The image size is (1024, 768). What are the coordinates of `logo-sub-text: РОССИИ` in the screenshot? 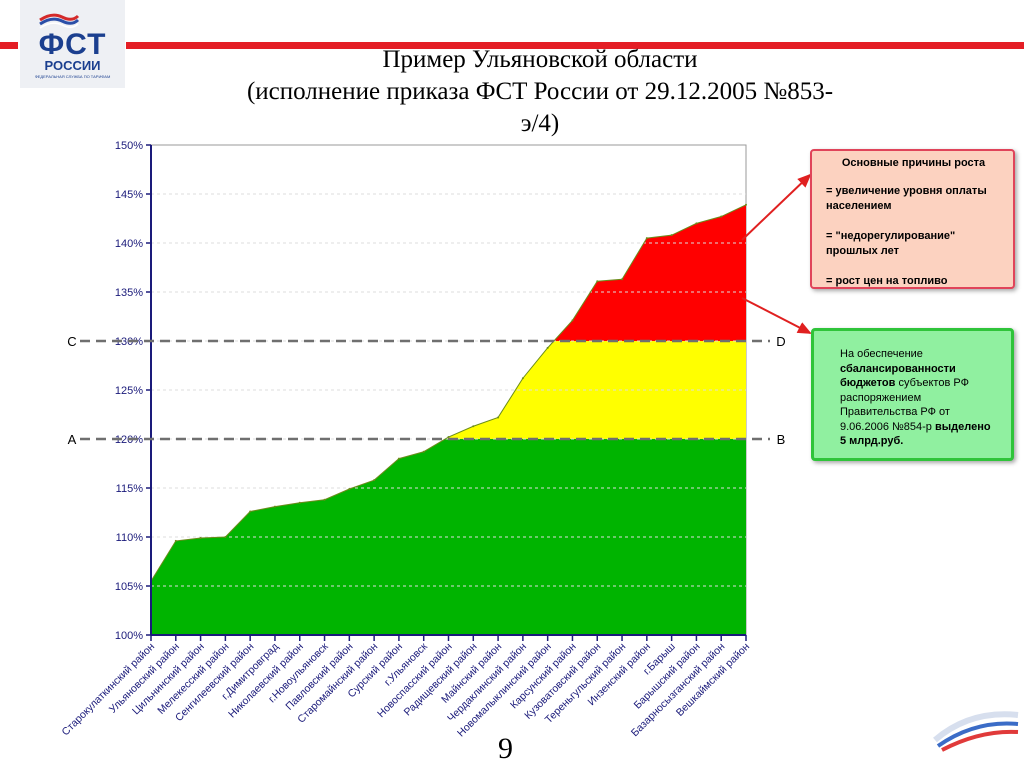 It's located at (72, 65).